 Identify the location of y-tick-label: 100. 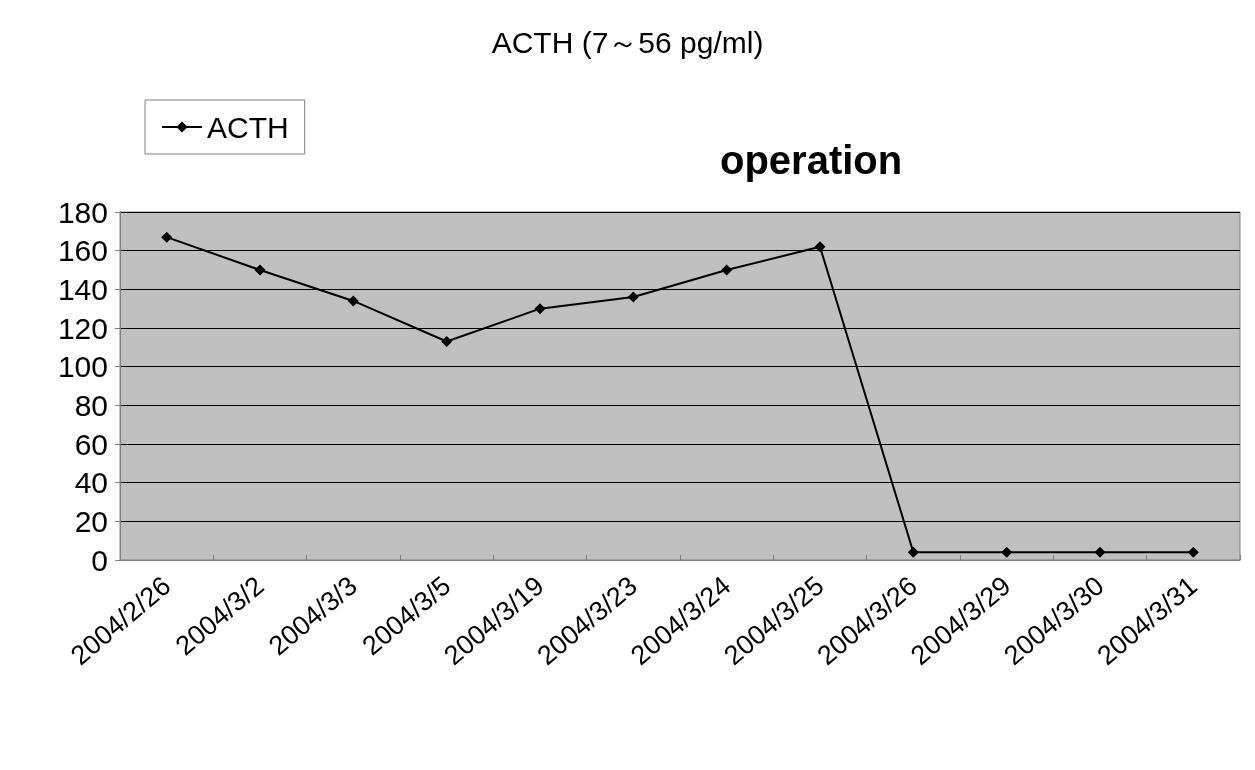
(82, 367).